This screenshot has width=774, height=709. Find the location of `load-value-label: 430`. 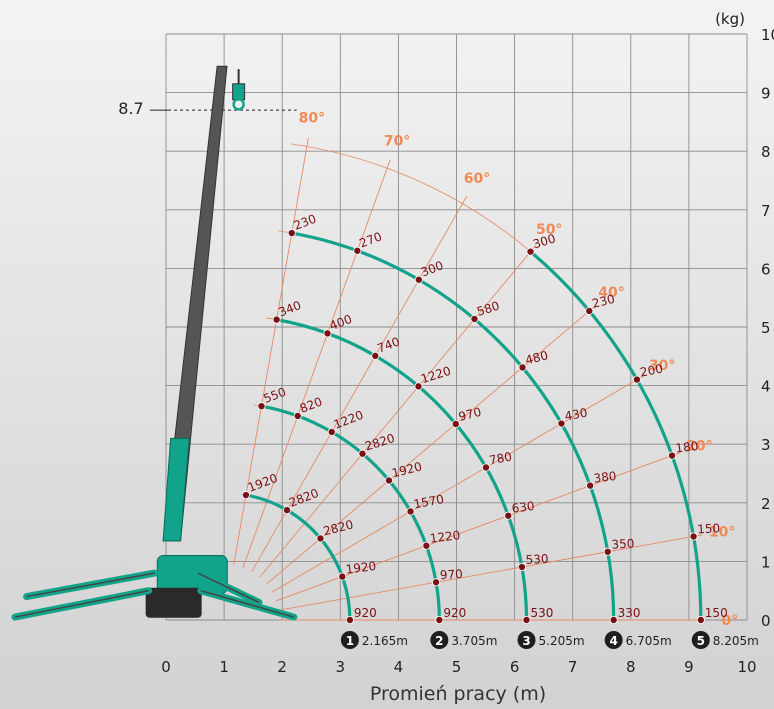

load-value-label: 430 is located at coordinates (575, 415).